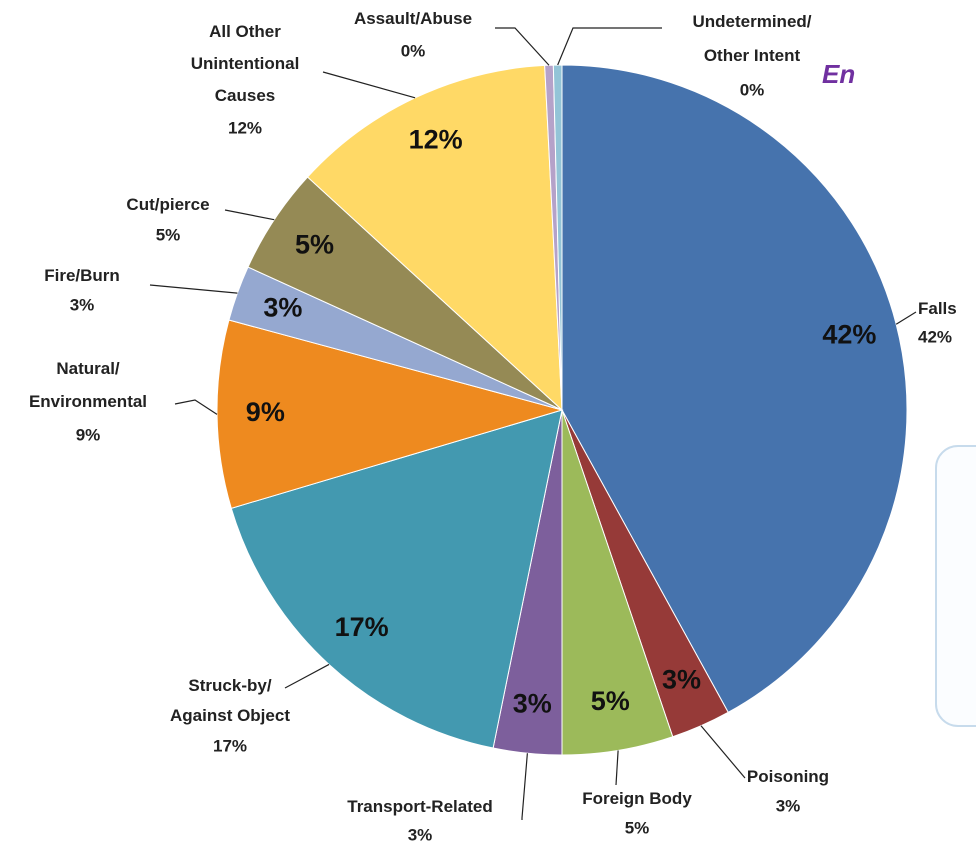 The height and width of the screenshot is (846, 976). What do you see at coordinates (230, 700) in the screenshot?
I see `category-label: Struck-by/Against Object` at bounding box center [230, 700].